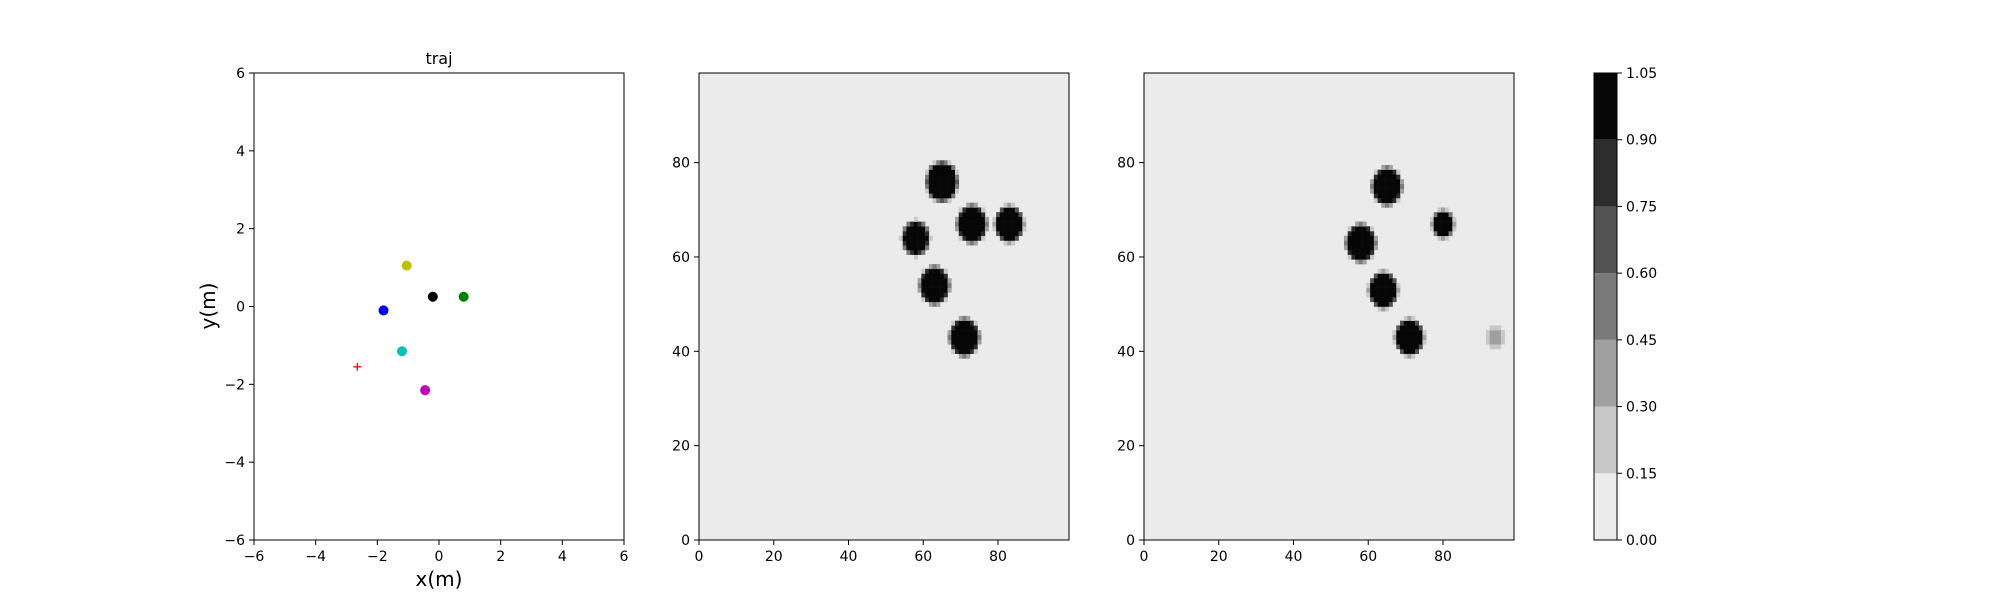 This screenshot has width=2000, height=600. Describe the element at coordinates (439, 557) in the screenshot. I see `x-tick-label: 0` at that location.